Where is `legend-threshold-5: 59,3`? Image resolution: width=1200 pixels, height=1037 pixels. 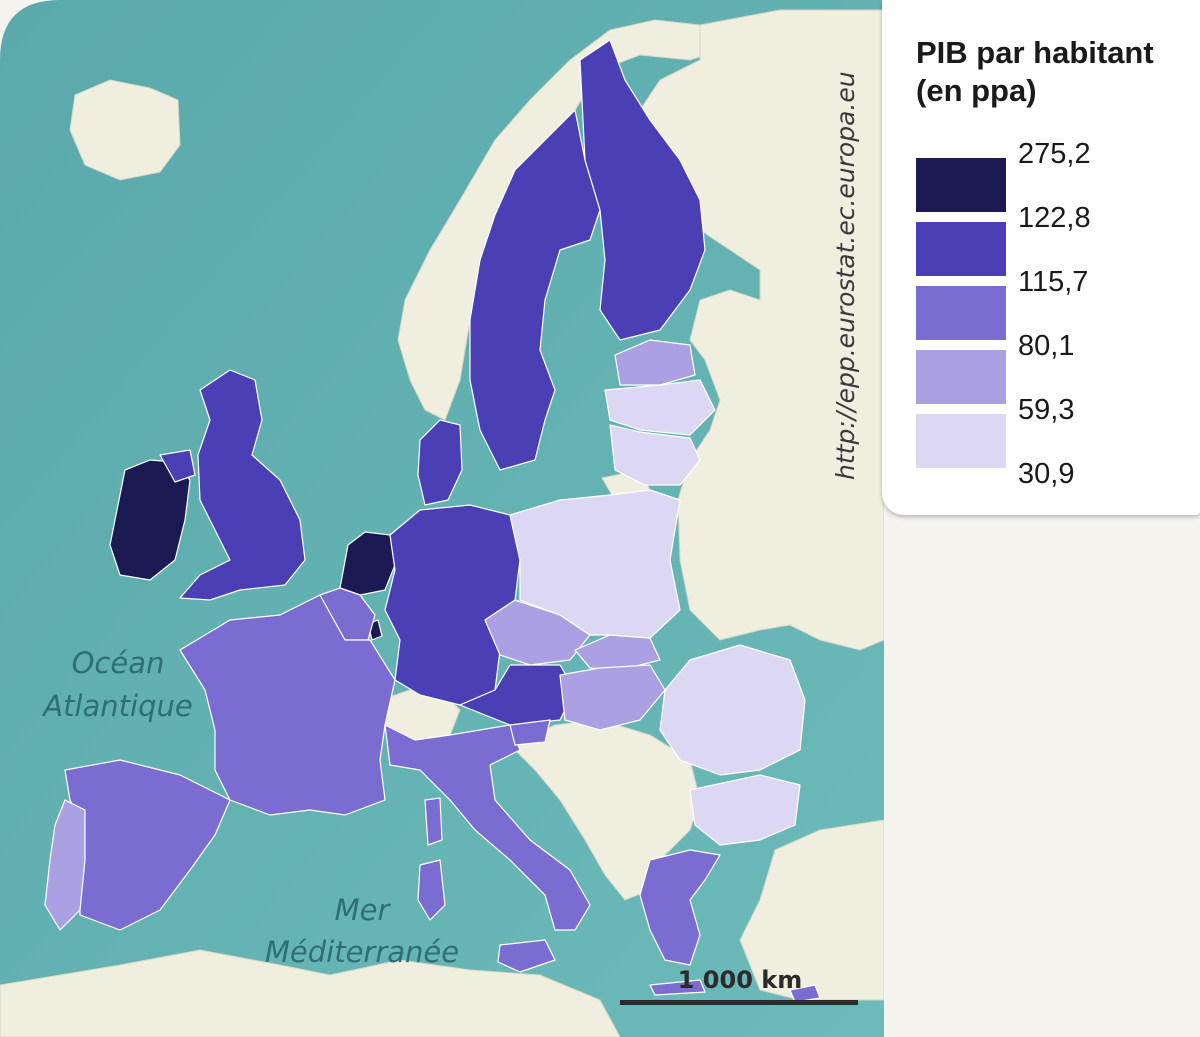
legend-threshold-5: 59,3 is located at coordinates (1046, 410).